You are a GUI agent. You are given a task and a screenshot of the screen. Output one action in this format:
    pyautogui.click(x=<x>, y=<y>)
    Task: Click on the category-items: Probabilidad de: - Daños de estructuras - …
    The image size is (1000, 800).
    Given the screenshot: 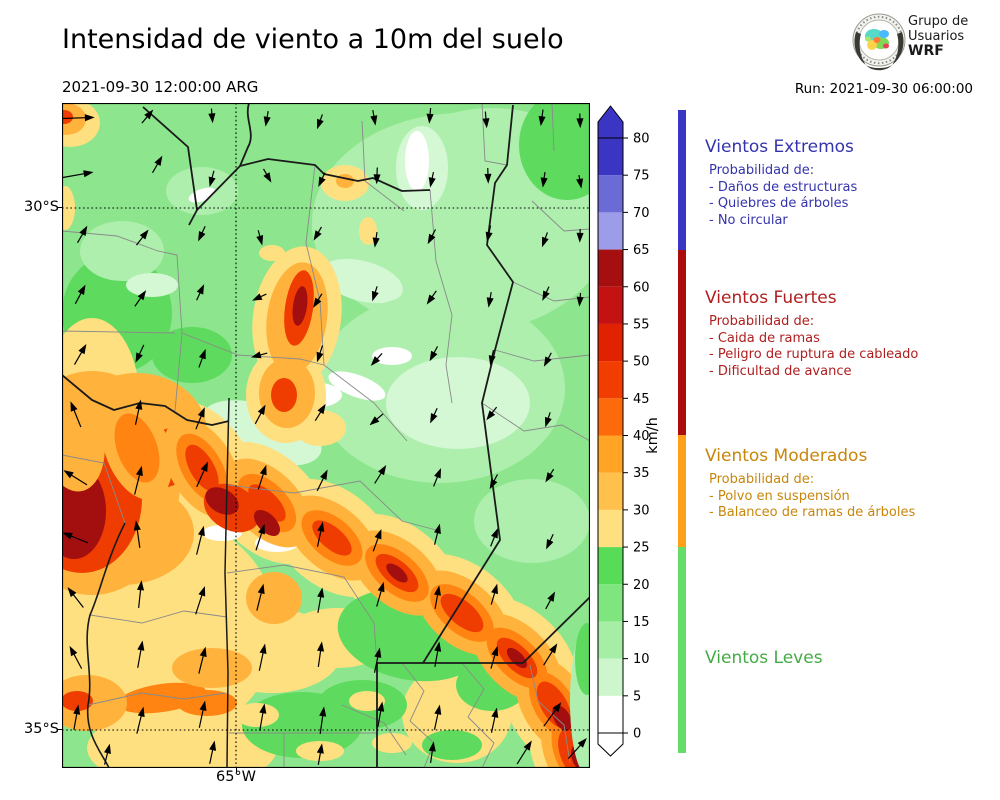 What is the action you would take?
    pyautogui.click(x=845, y=196)
    